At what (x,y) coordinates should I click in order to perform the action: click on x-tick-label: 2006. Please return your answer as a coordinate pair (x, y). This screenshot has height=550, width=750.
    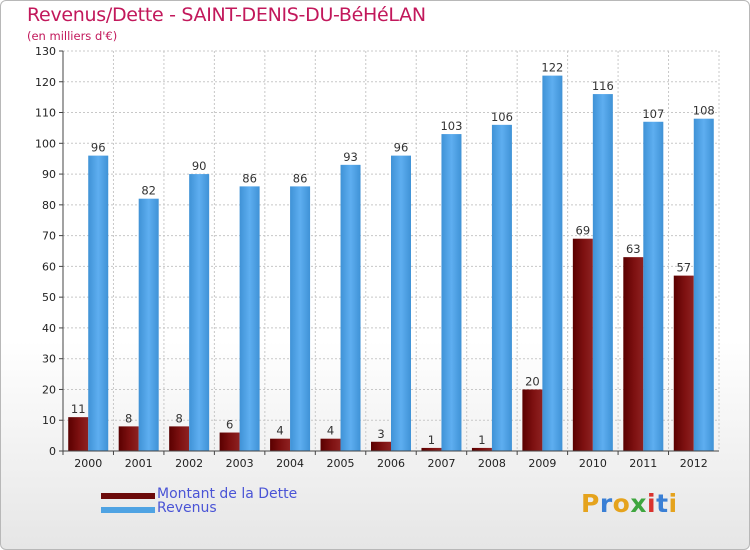
    Looking at the image, I should click on (391, 463).